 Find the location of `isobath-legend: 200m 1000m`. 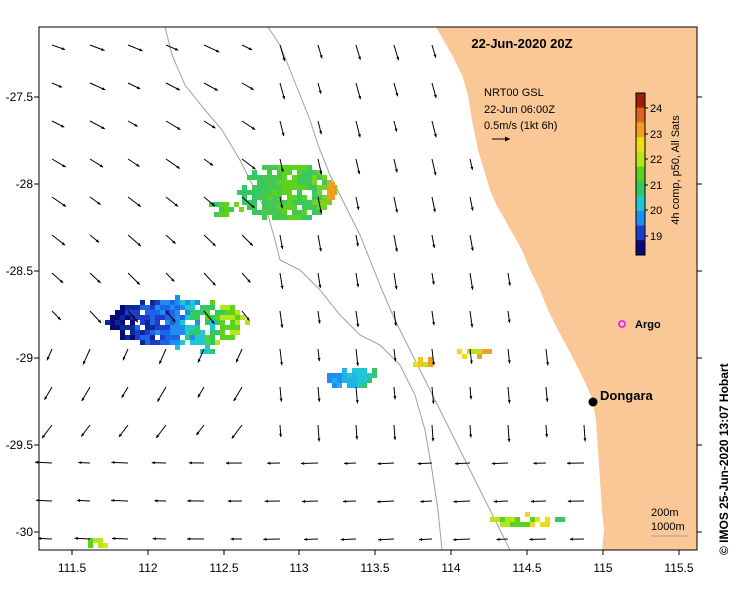

isobath-legend: 200m 1000m is located at coordinates (669, 522).